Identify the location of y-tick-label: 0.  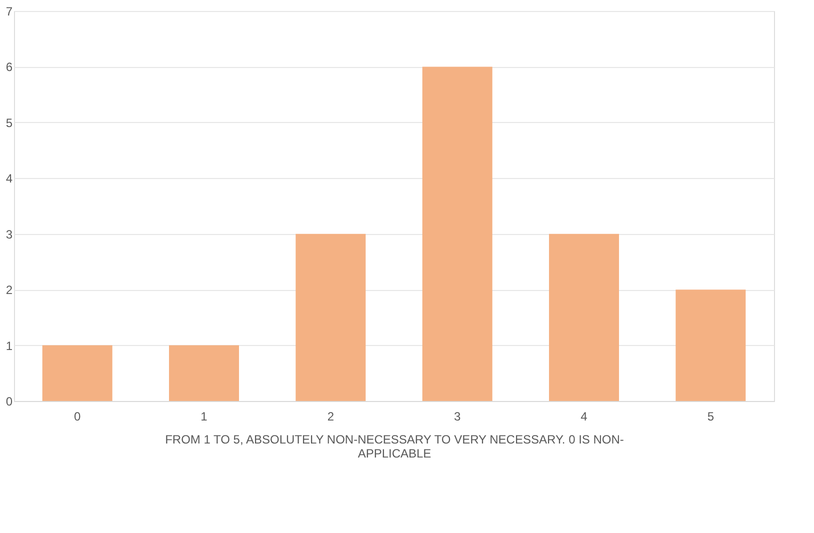
(9, 401).